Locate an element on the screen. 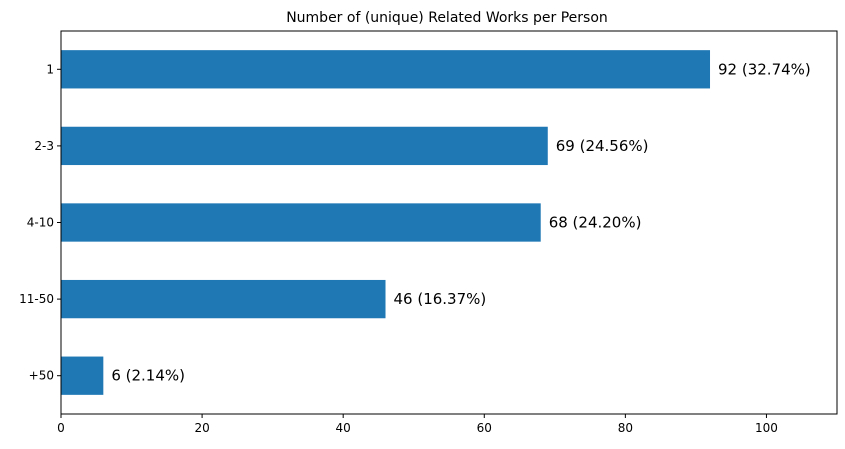 The image size is (845, 449). x-tick-label: 100 is located at coordinates (766, 428).